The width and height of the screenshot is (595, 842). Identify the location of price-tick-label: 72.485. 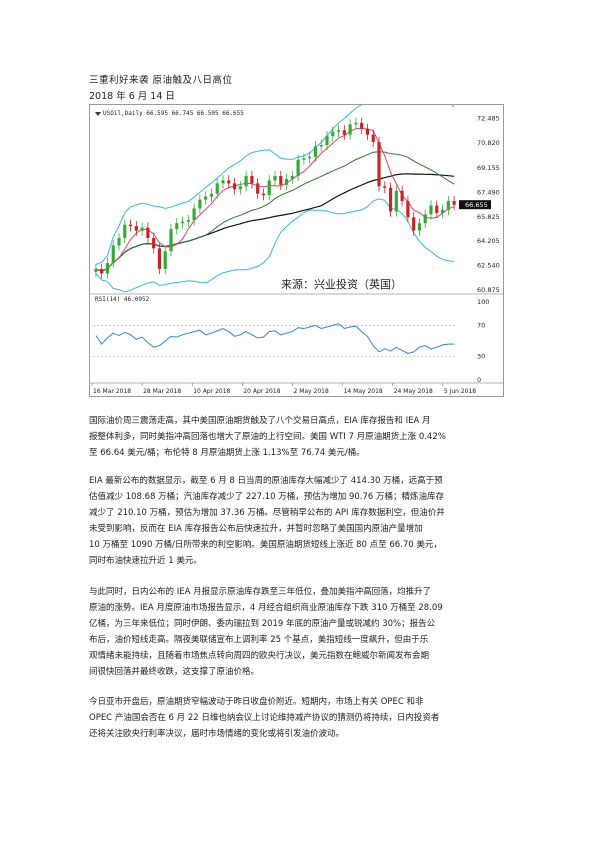
(488, 119).